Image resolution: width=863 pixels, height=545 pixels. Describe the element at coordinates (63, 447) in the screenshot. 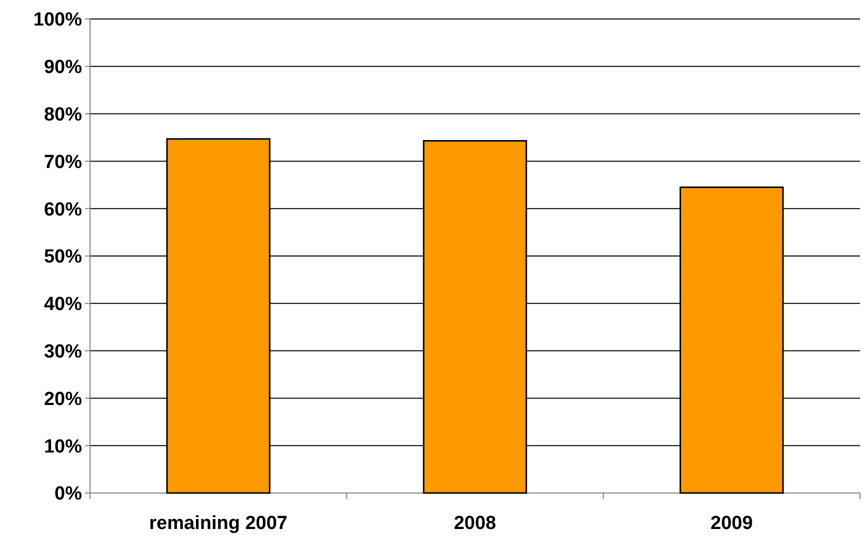

I see `y-tick-label: 10%` at that location.